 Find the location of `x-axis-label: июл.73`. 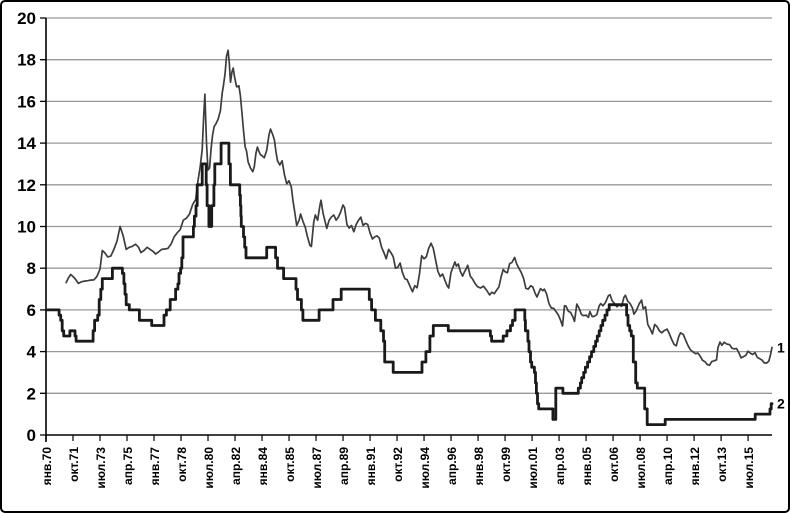

x-axis-label: июл.73 is located at coordinates (101, 468).